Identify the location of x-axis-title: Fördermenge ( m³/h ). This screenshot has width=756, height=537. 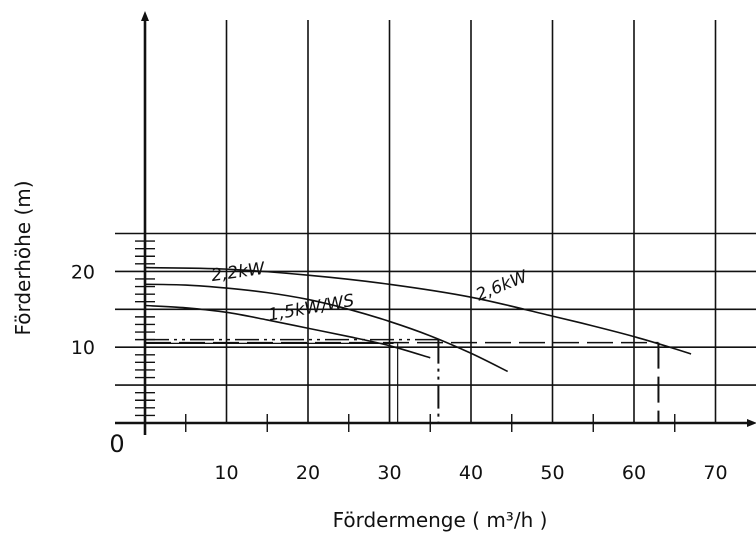
(440, 520).